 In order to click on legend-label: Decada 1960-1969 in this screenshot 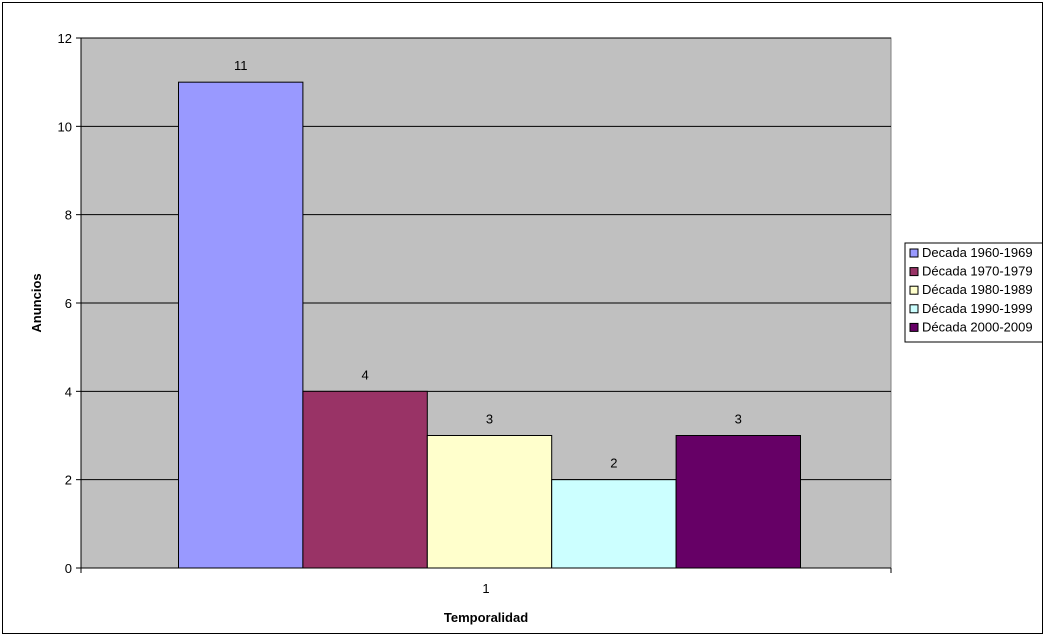, I will do `click(977, 252)`.